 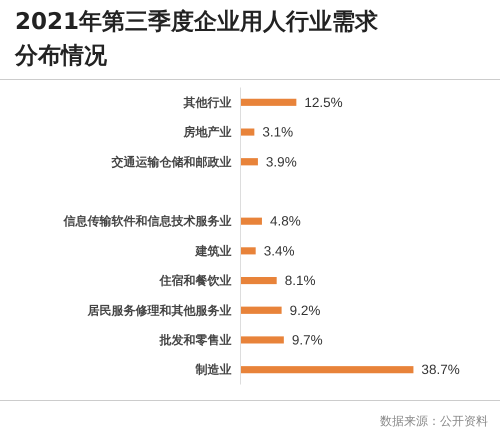 I want to click on data-label: 38.7%, so click(x=440, y=370).